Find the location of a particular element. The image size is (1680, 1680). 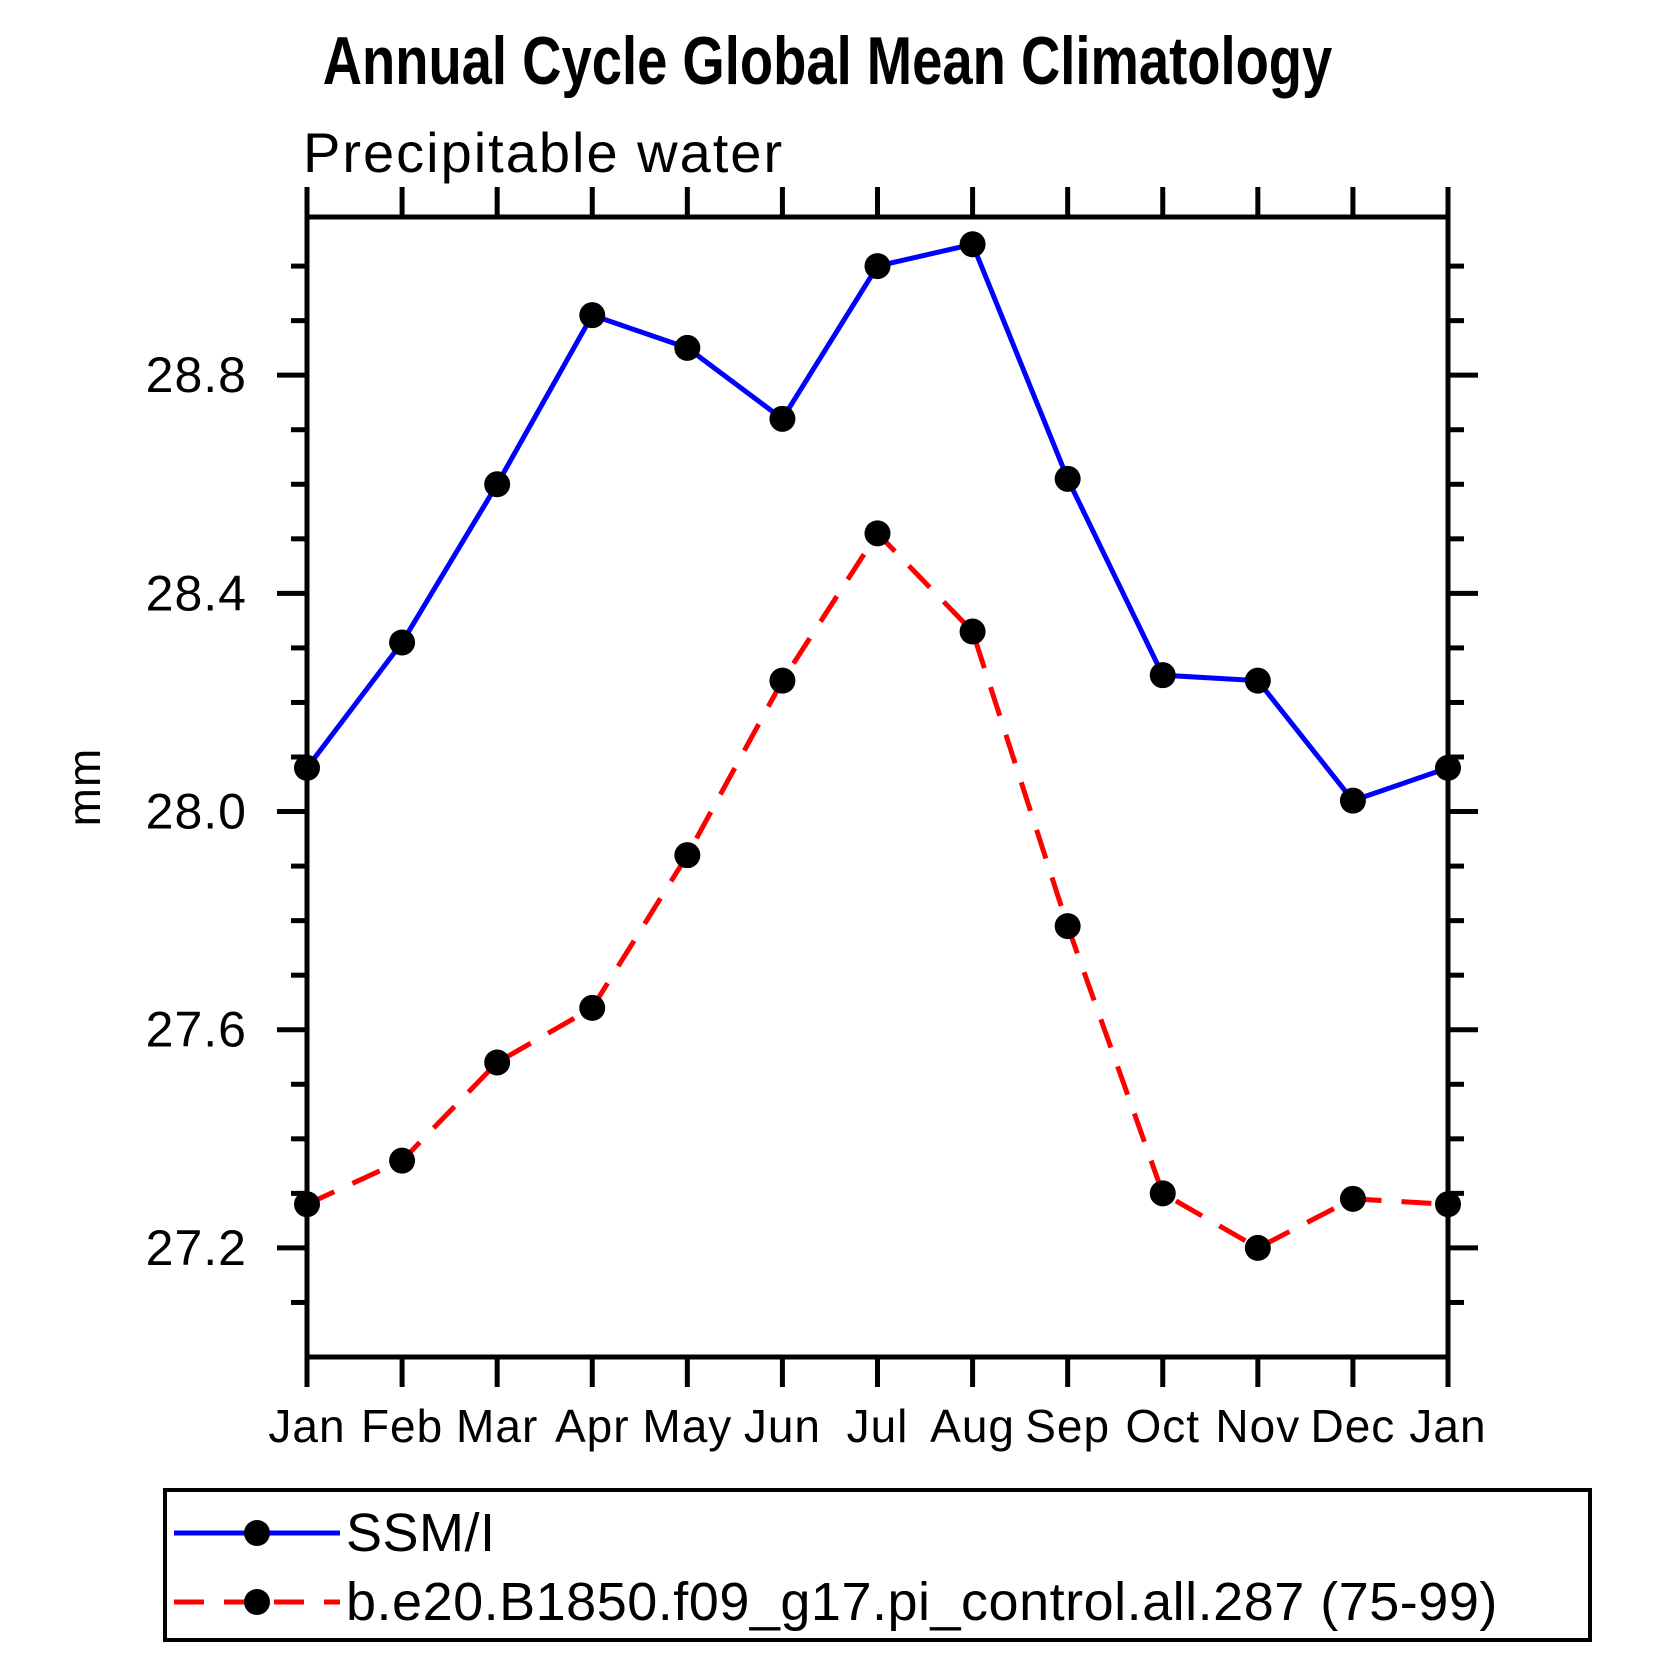

legend-ssmi-line-sample is located at coordinates (257, 1533).